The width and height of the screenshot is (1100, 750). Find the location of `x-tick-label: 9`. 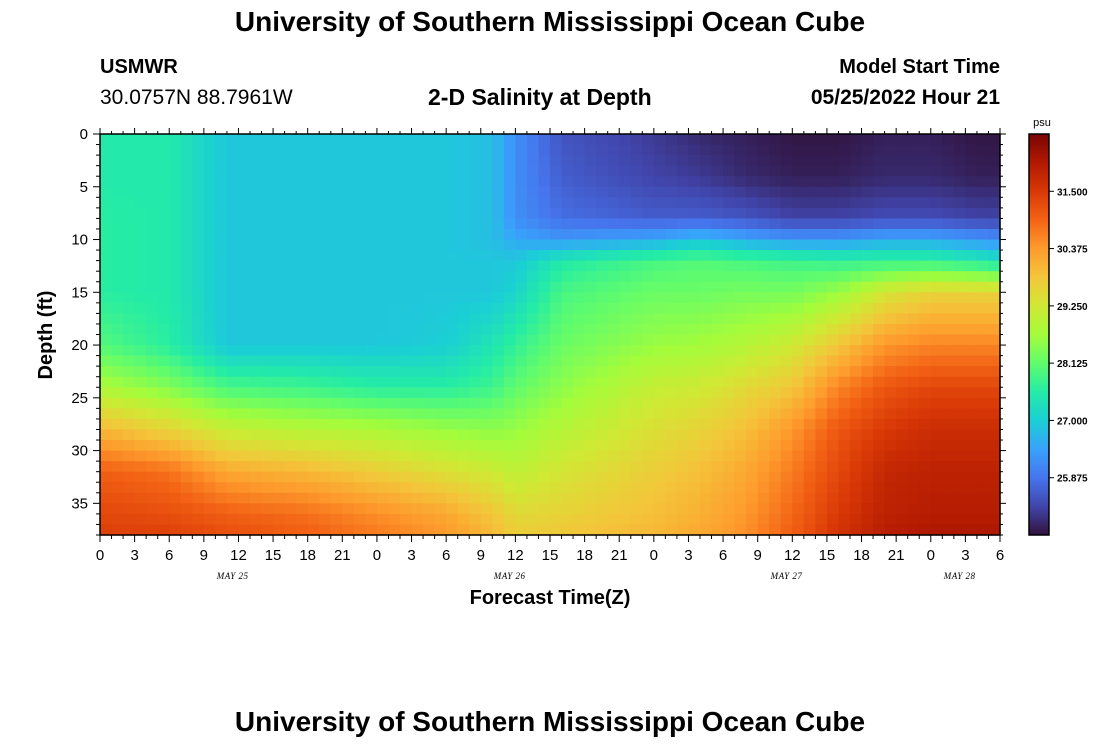

x-tick-label: 9 is located at coordinates (481, 555).